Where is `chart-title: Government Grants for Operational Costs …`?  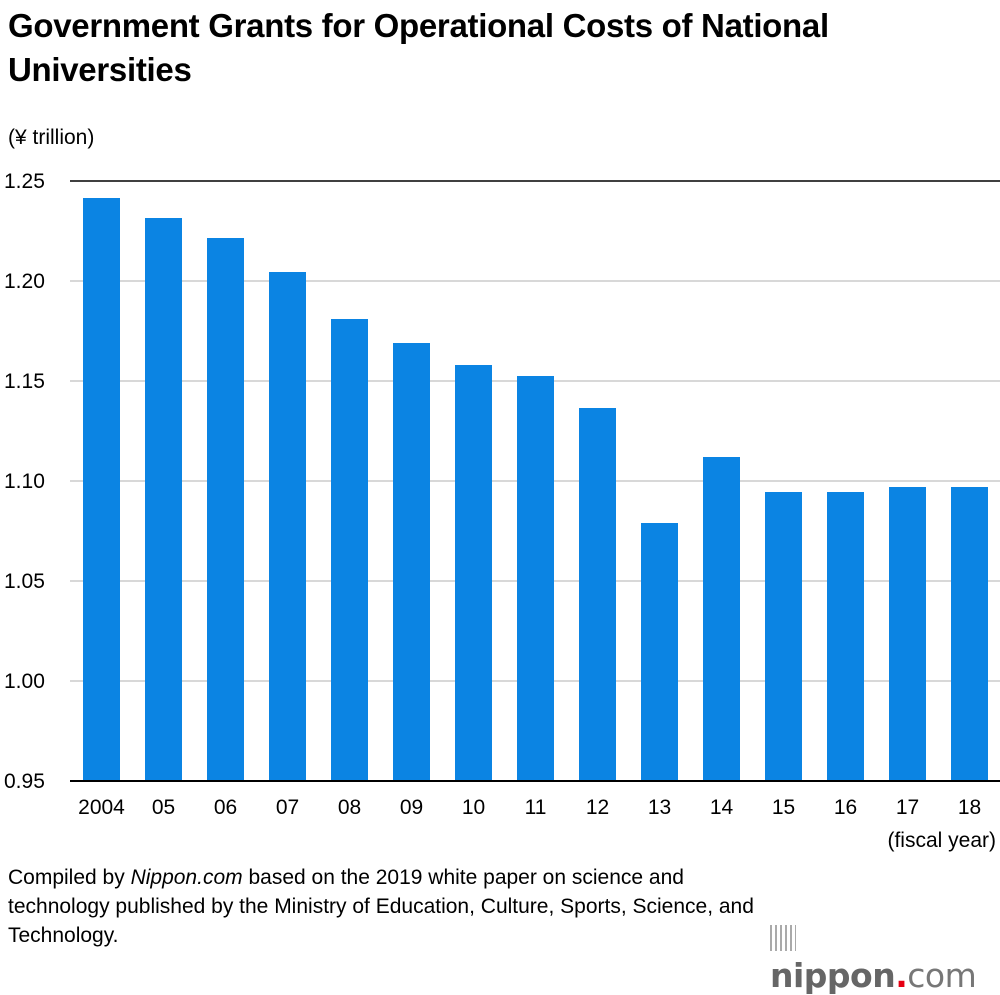
chart-title: Government Grants for Operational Costs … is located at coordinates (418, 47).